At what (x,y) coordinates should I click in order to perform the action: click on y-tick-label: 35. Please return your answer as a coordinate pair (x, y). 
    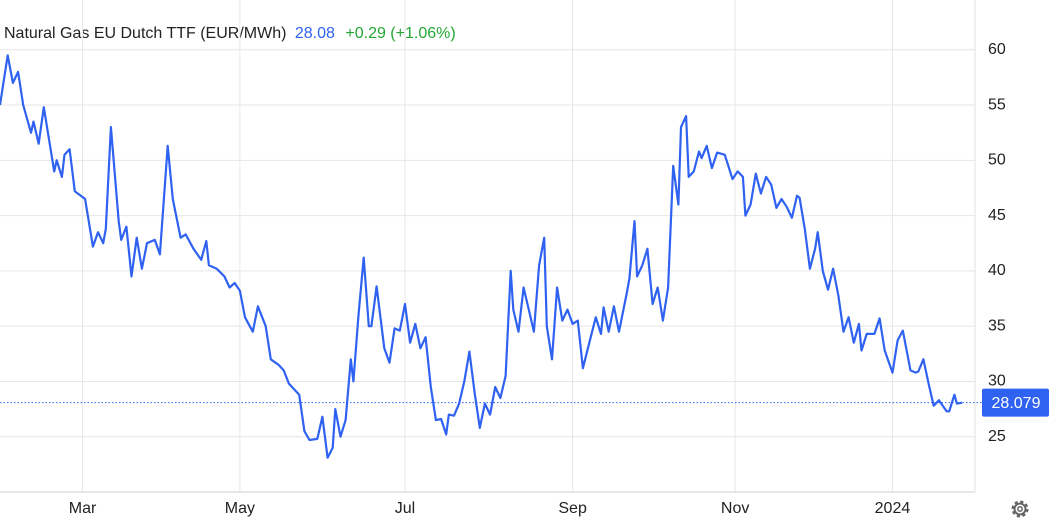
    Looking at the image, I should click on (997, 325).